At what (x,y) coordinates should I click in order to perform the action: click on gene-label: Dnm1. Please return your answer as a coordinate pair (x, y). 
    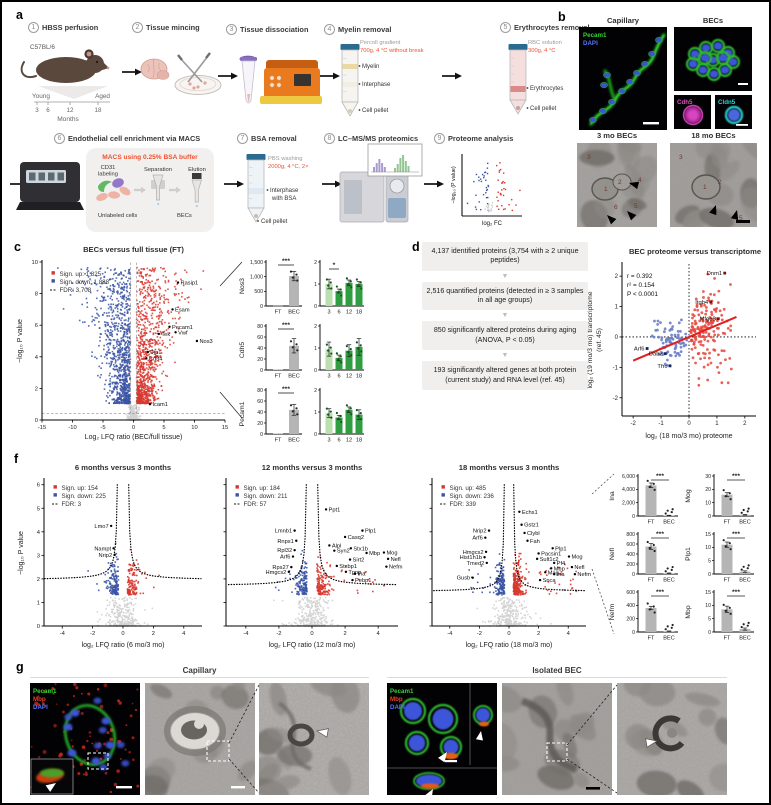
    Looking at the image, I should click on (714, 274).